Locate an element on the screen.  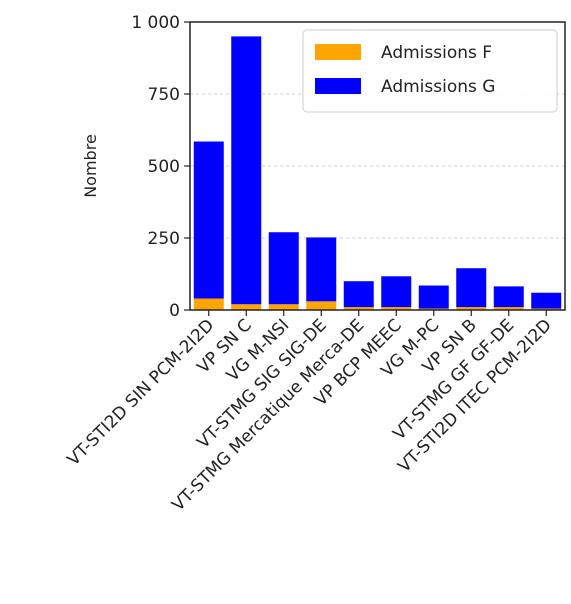
legend-box is located at coordinates (430, 71).